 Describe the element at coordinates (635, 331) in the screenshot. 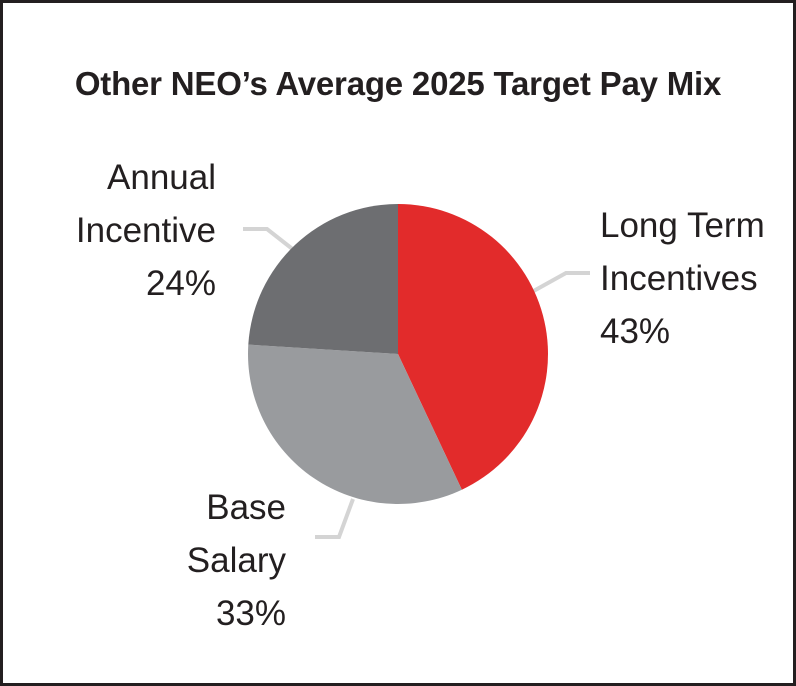

I see `slice-value-label: 43%` at that location.